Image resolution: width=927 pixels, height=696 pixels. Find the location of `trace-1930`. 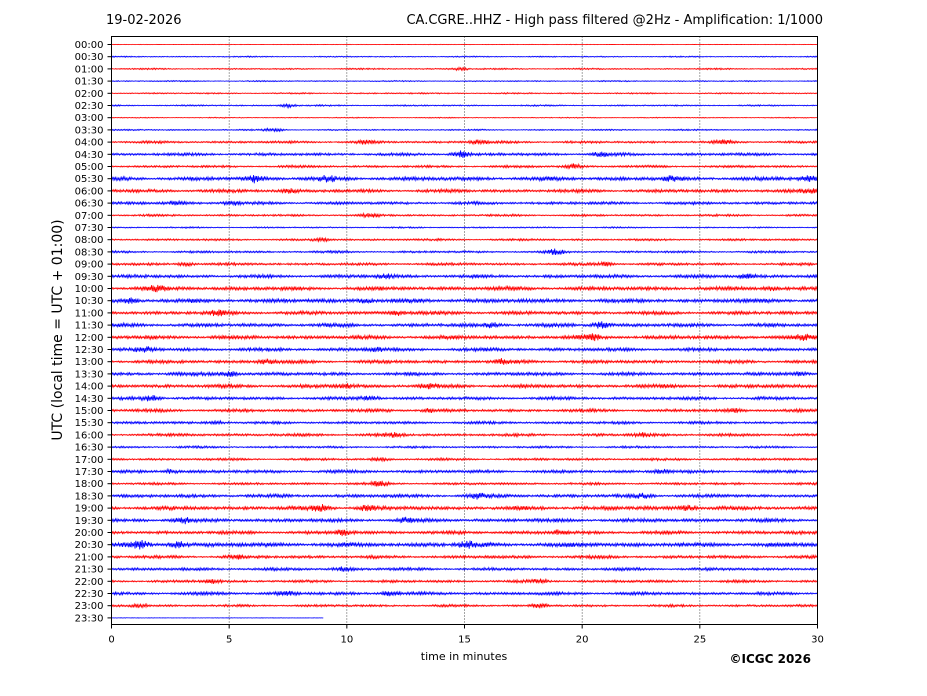

trace-1930 is located at coordinates (464, 520).